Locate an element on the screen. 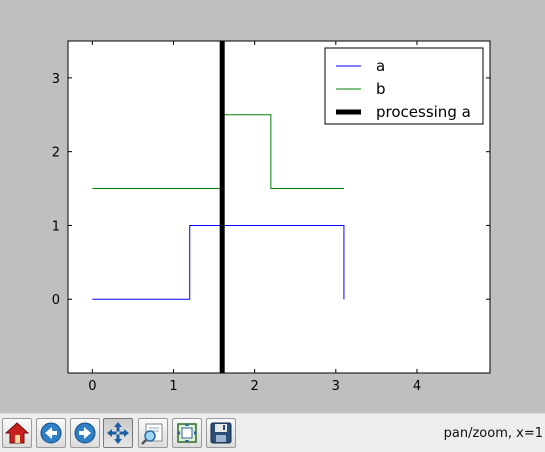  subplots-icon is located at coordinates (187, 433).